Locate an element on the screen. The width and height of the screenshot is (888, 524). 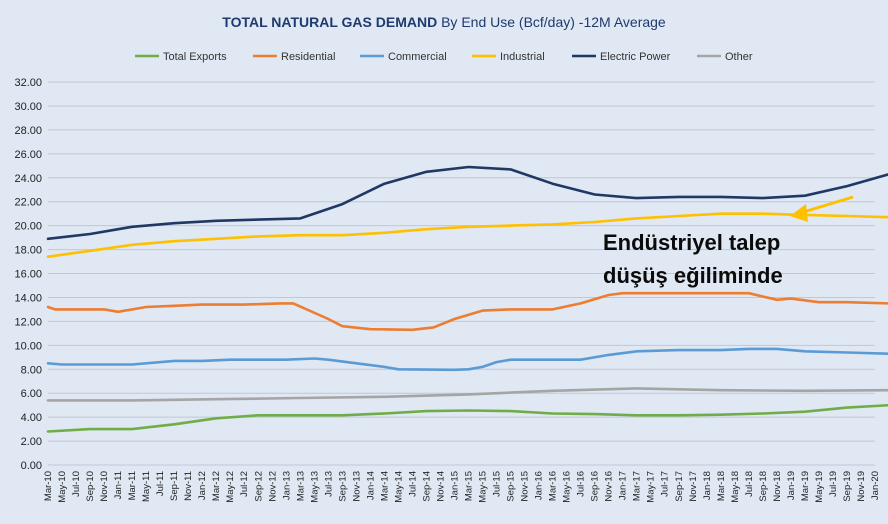
x-tick-label: May-12 is located at coordinates (230, 487).